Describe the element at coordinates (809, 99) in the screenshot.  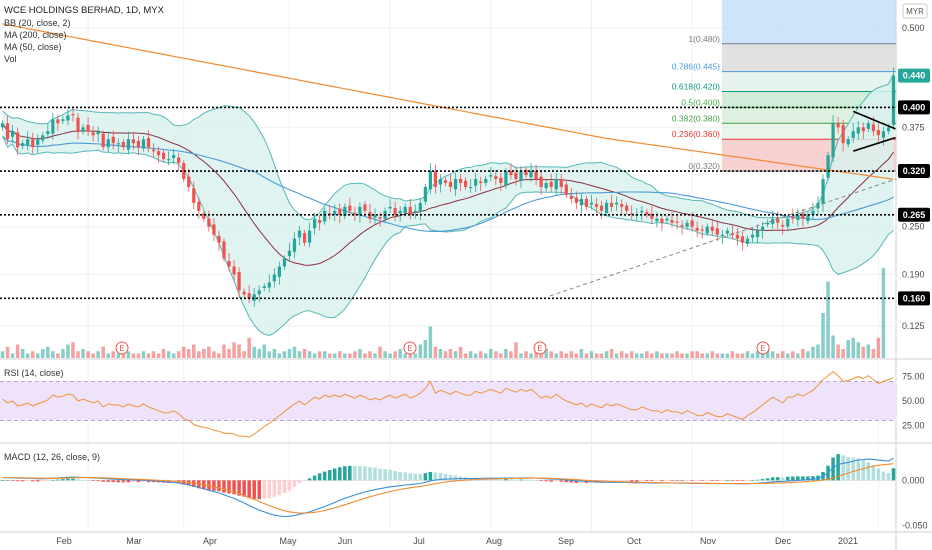
I see `fib-zone` at that location.